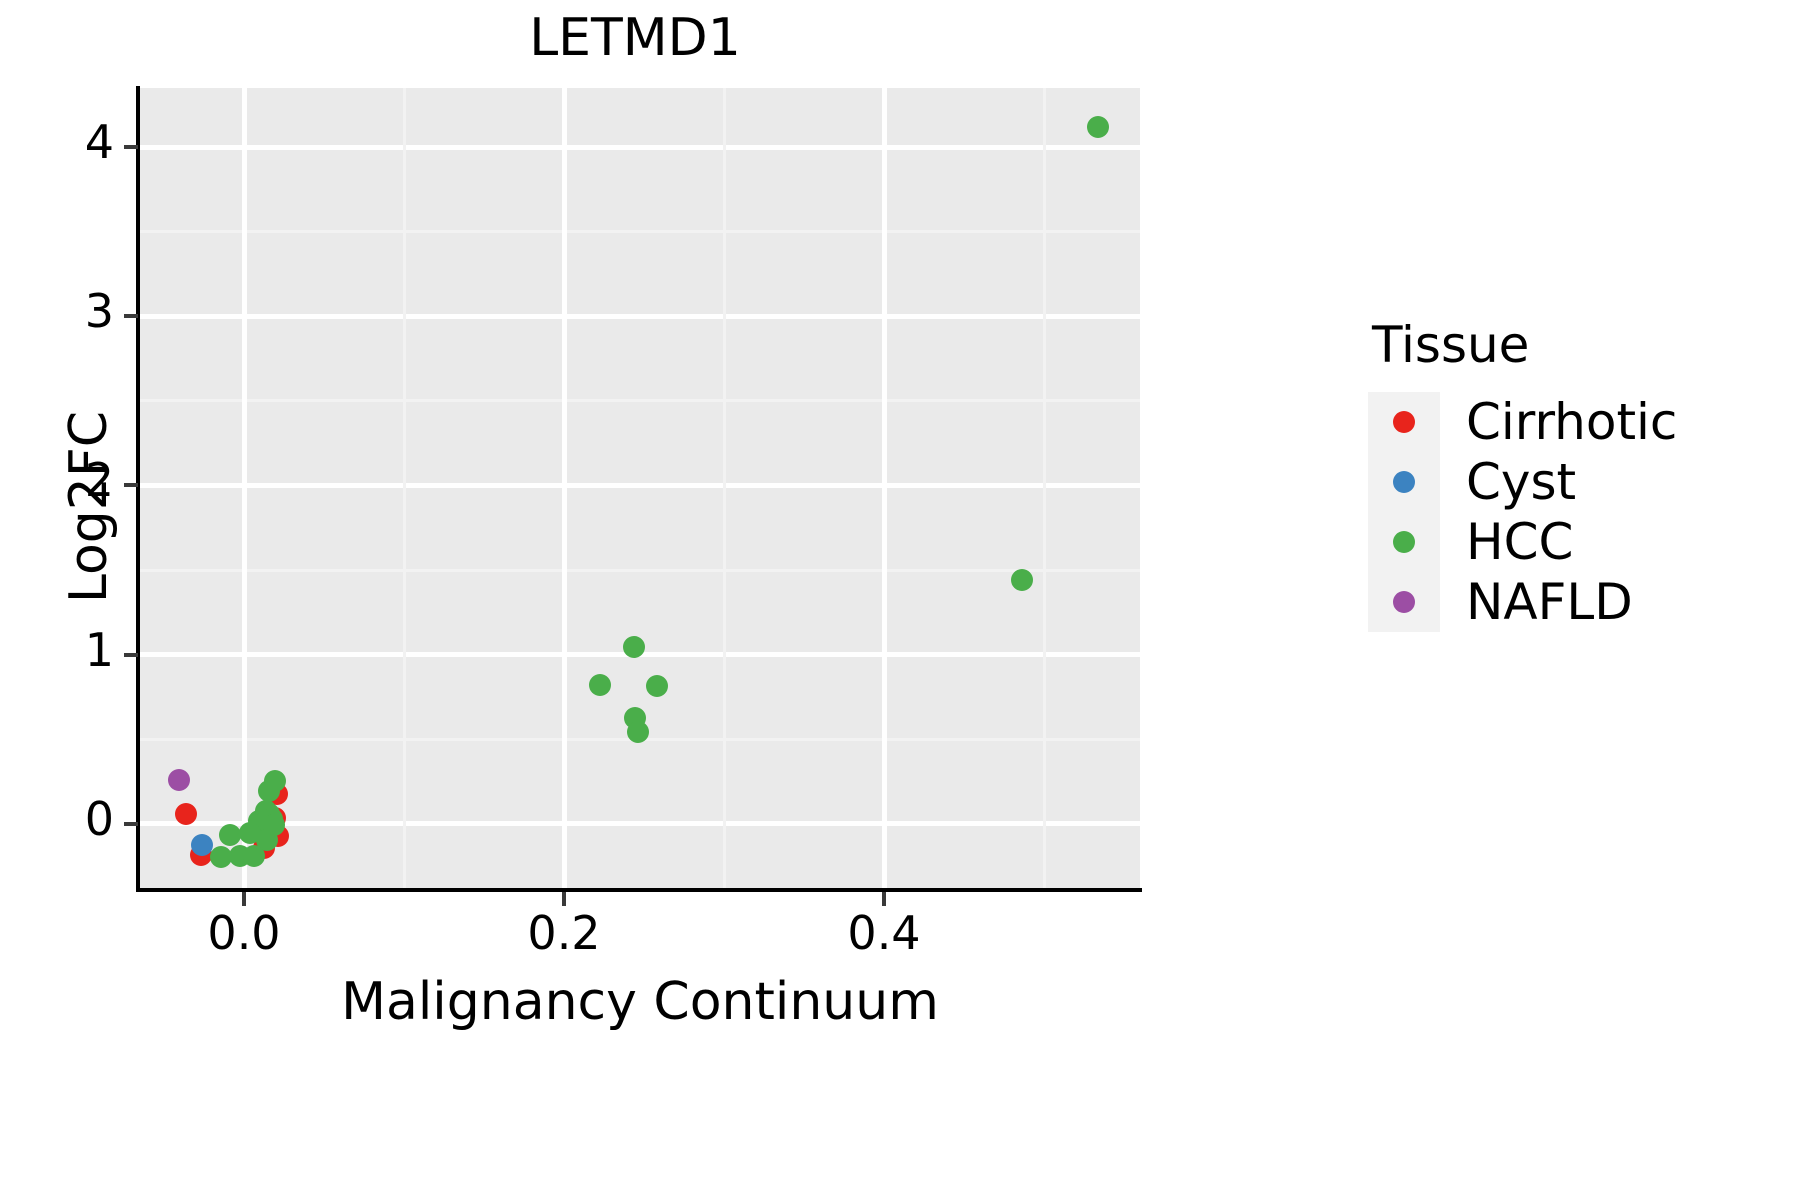 The image size is (1800, 1200). Describe the element at coordinates (635, 38) in the screenshot. I see `page-title: LETMD1` at that location.